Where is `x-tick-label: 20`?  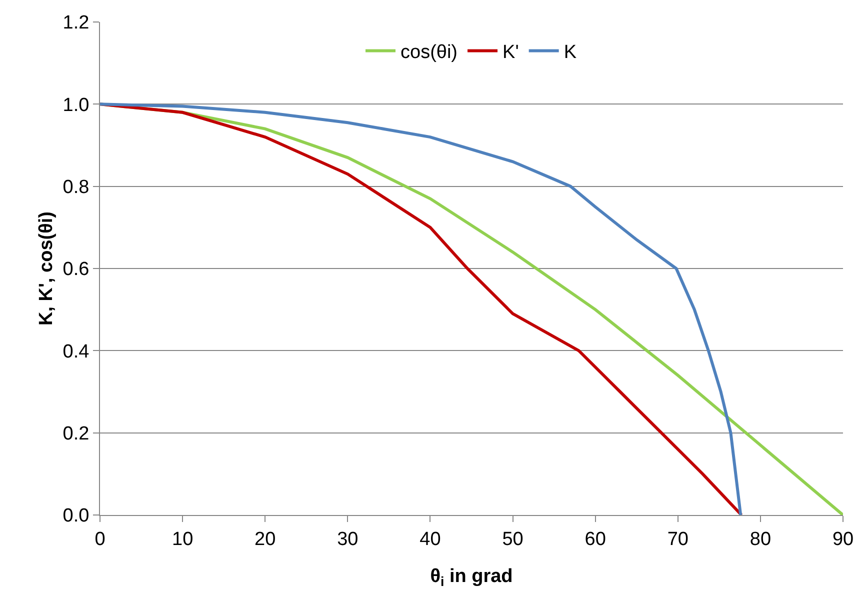 x-tick-label: 20 is located at coordinates (265, 539).